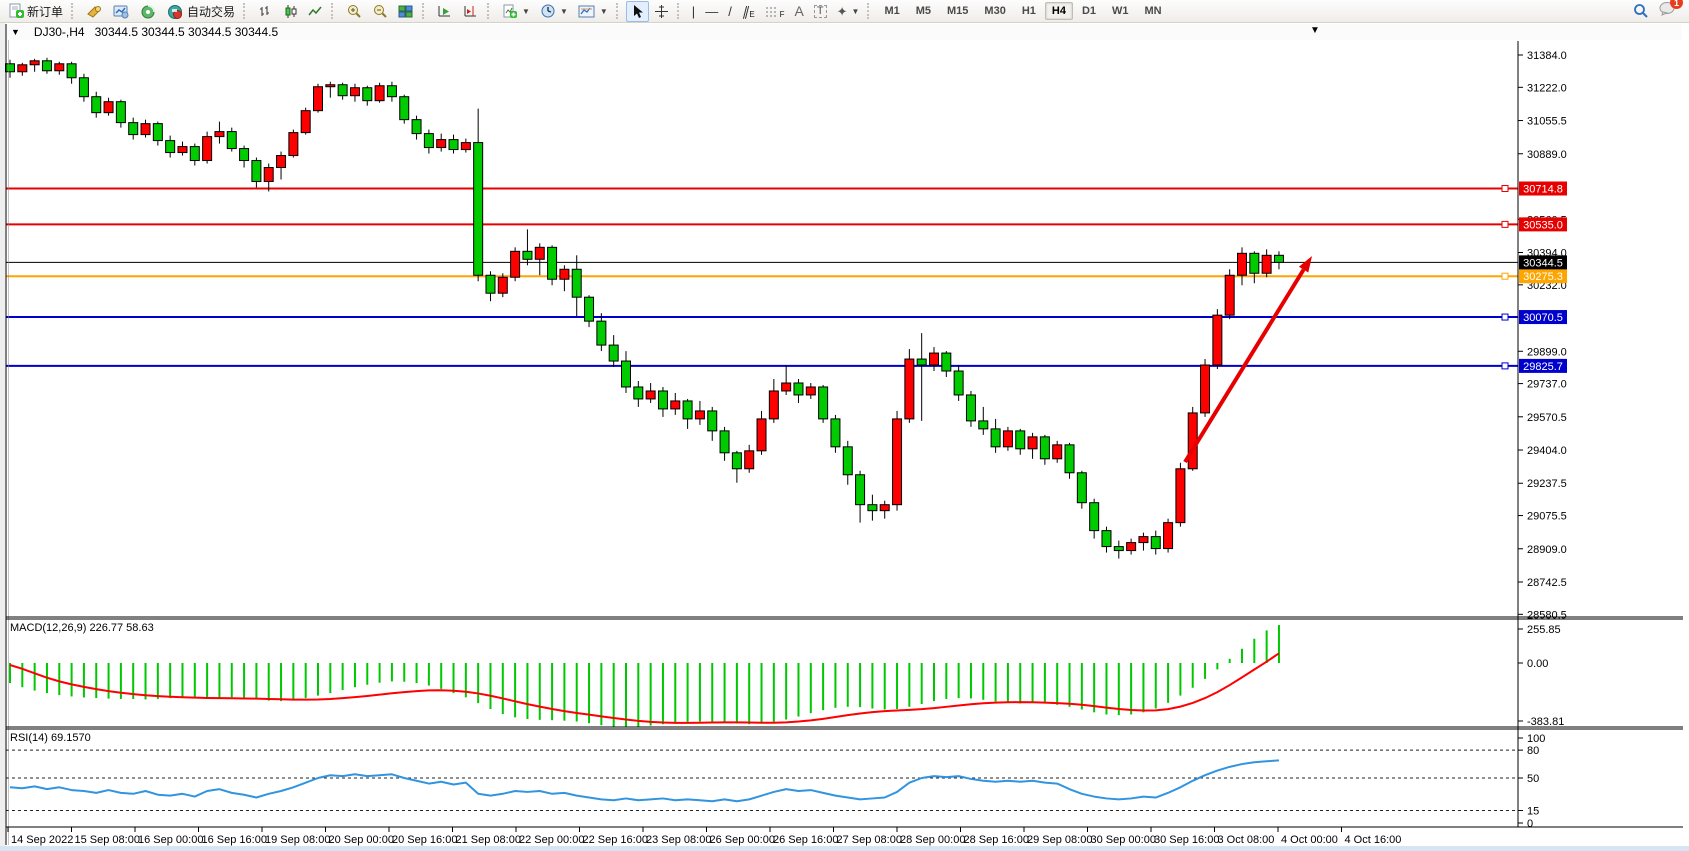  I want to click on svg-text: 30 Sep 16:00, so click(1186, 840).